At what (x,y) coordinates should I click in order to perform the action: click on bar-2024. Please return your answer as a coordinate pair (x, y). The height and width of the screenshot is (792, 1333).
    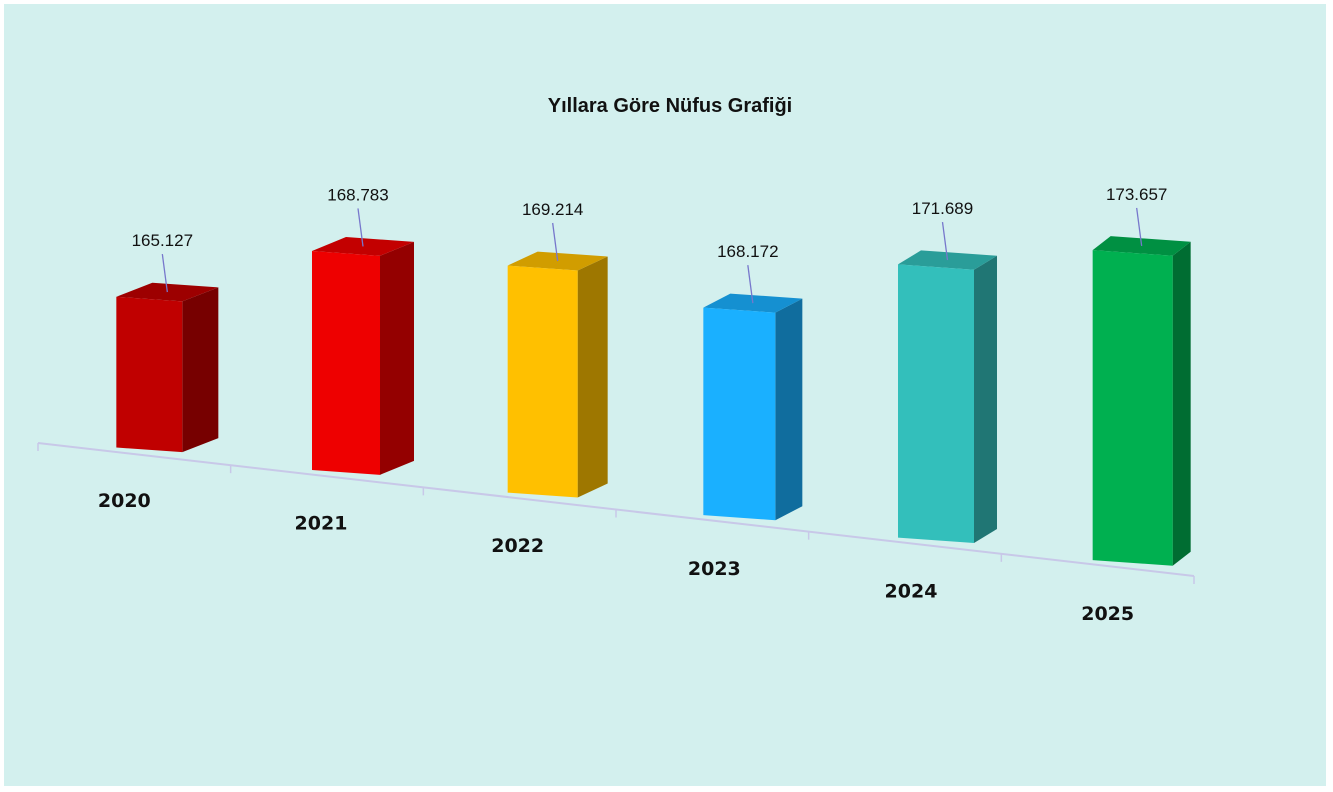
    Looking at the image, I should click on (947, 396).